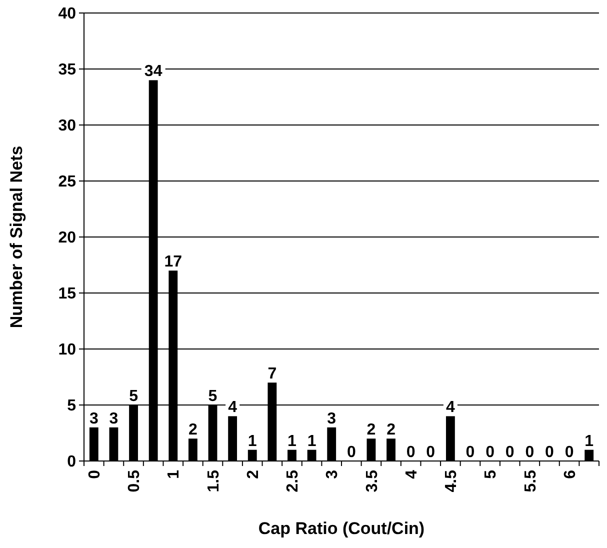  I want to click on y-tick-label: 30, so click(67, 126).